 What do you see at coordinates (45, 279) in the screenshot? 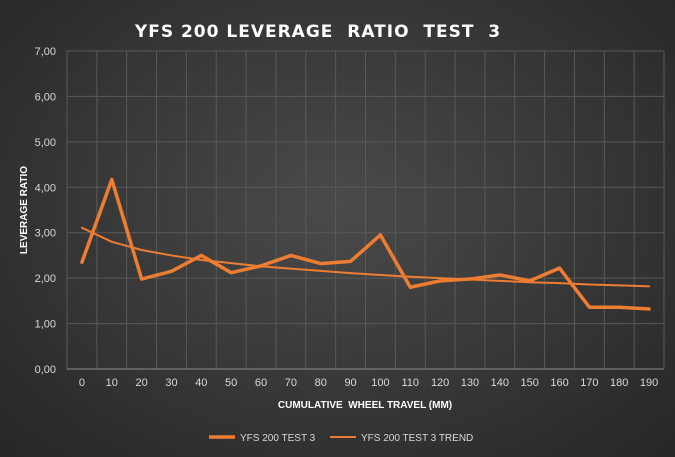
I see `y-tick-label: 2,00` at bounding box center [45, 279].